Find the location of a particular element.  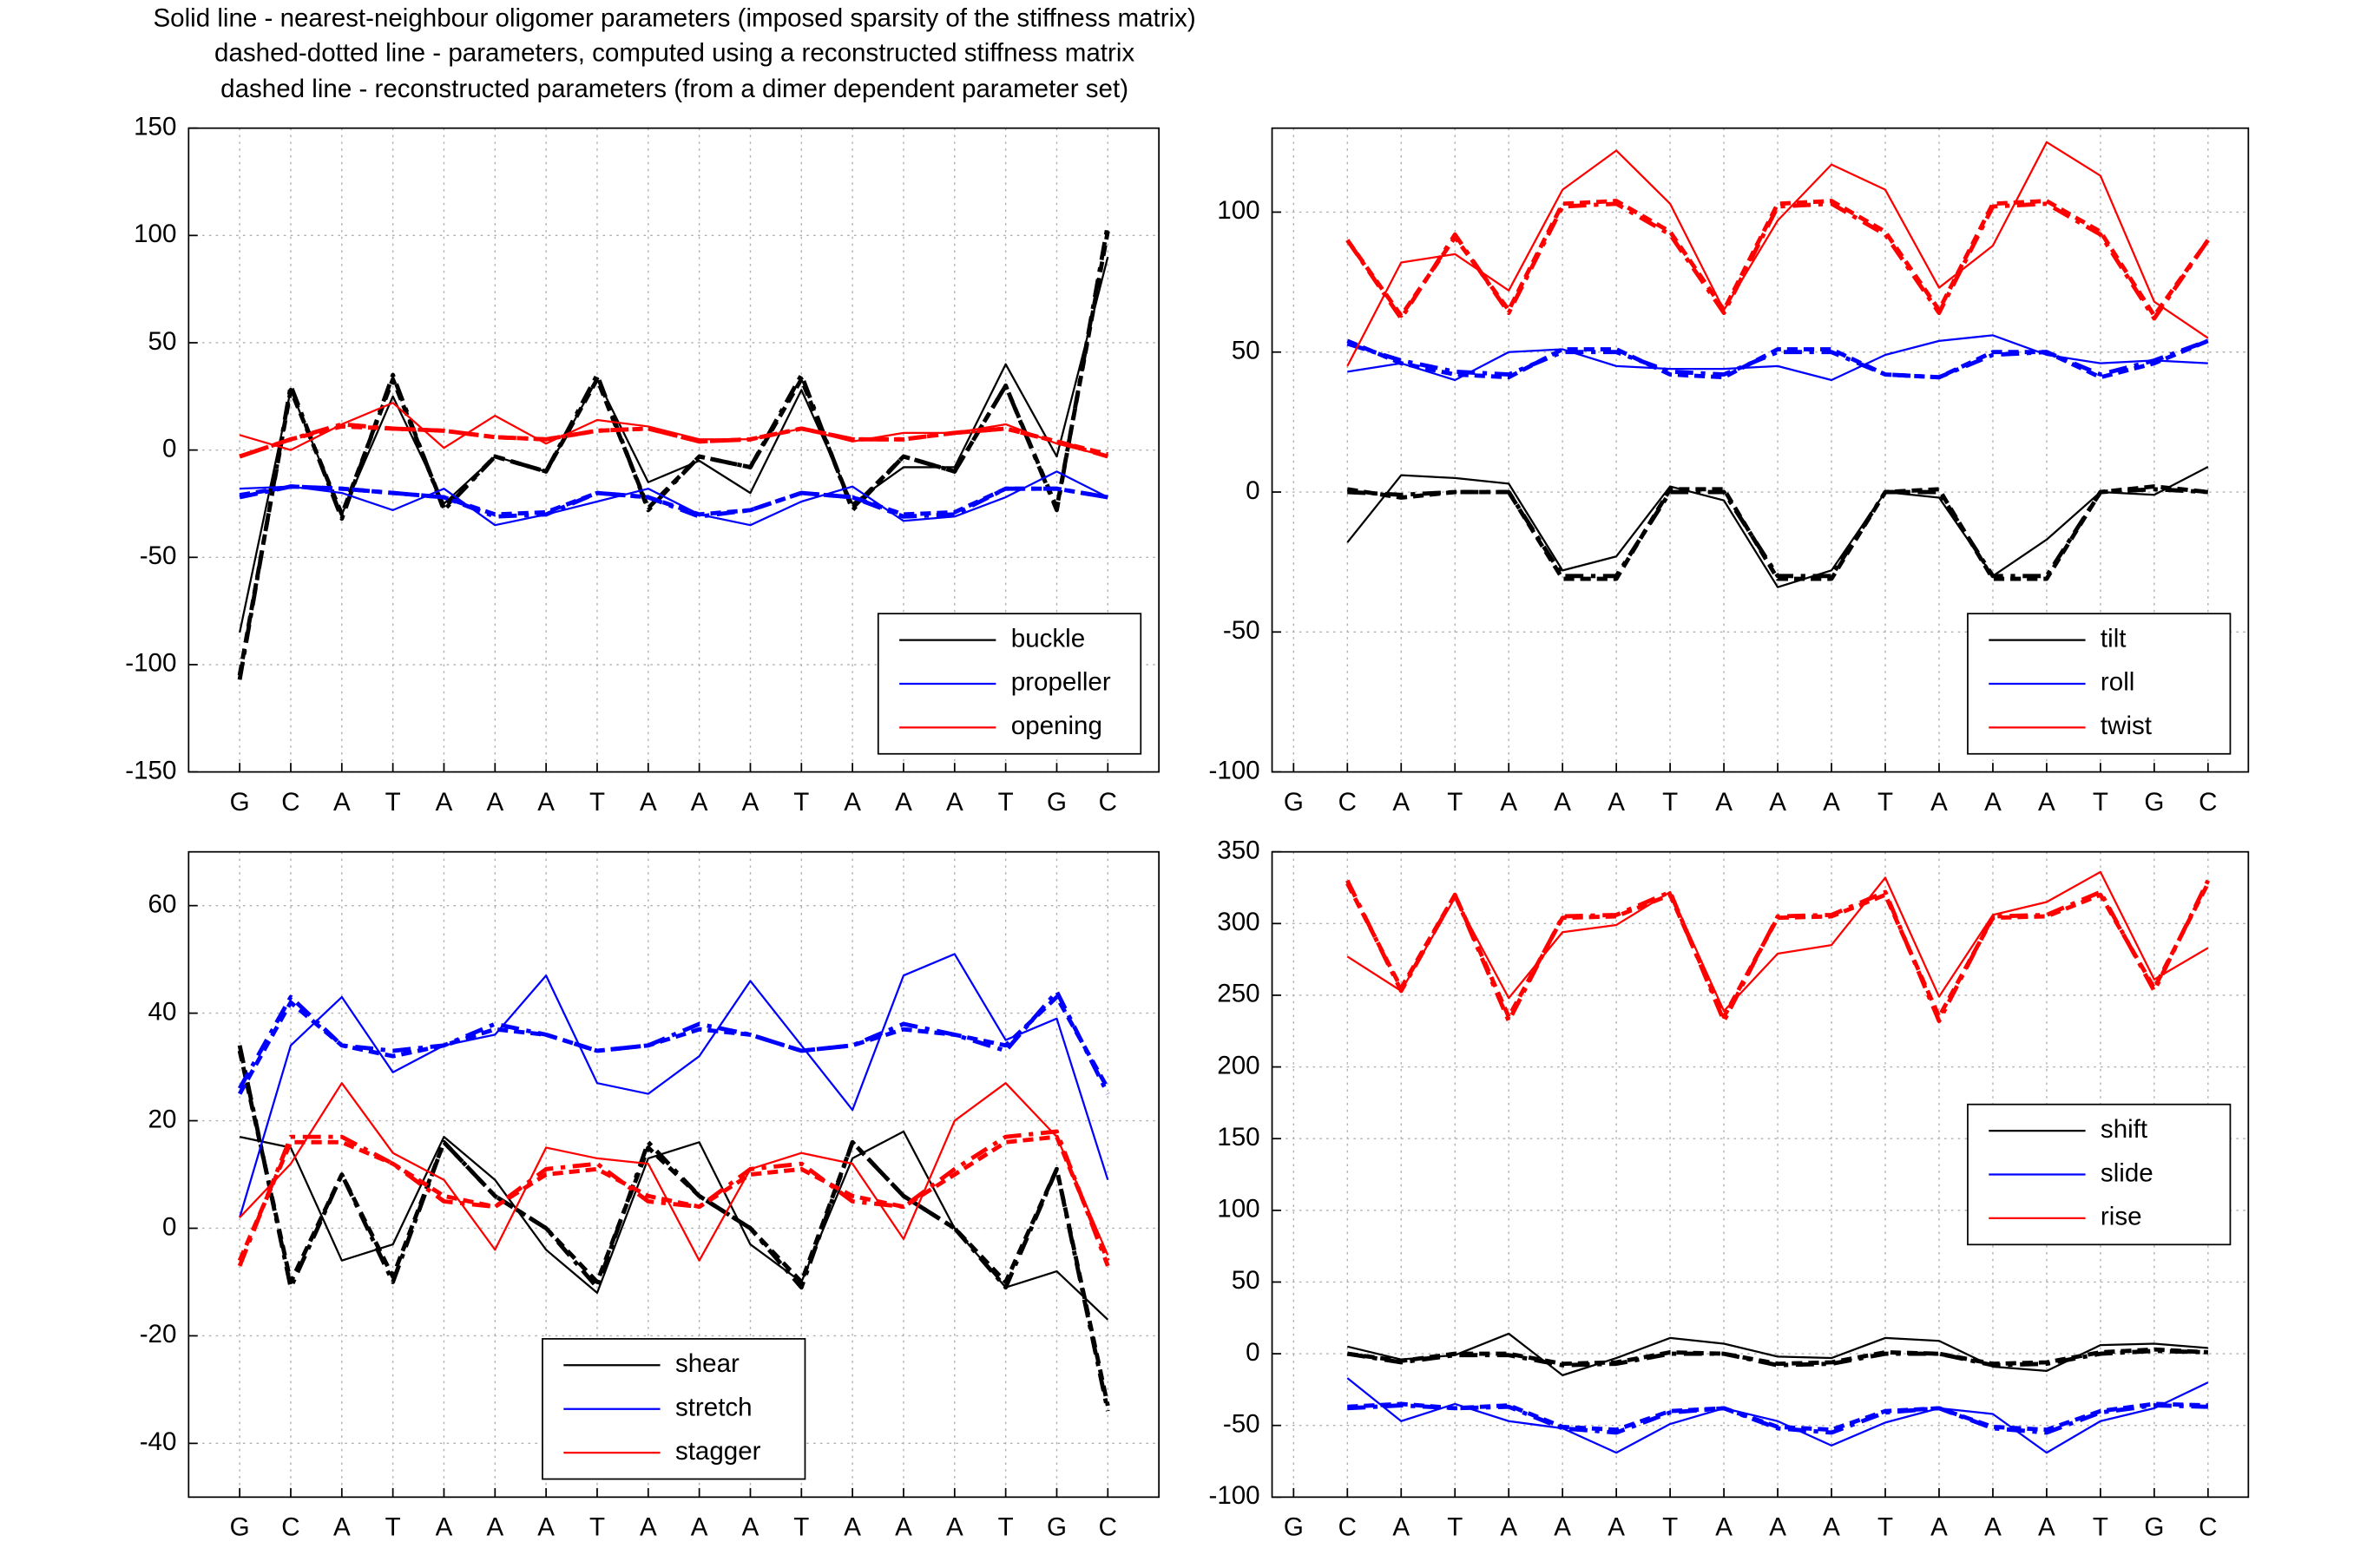

y-tick-label: 300 is located at coordinates (1238, 922).